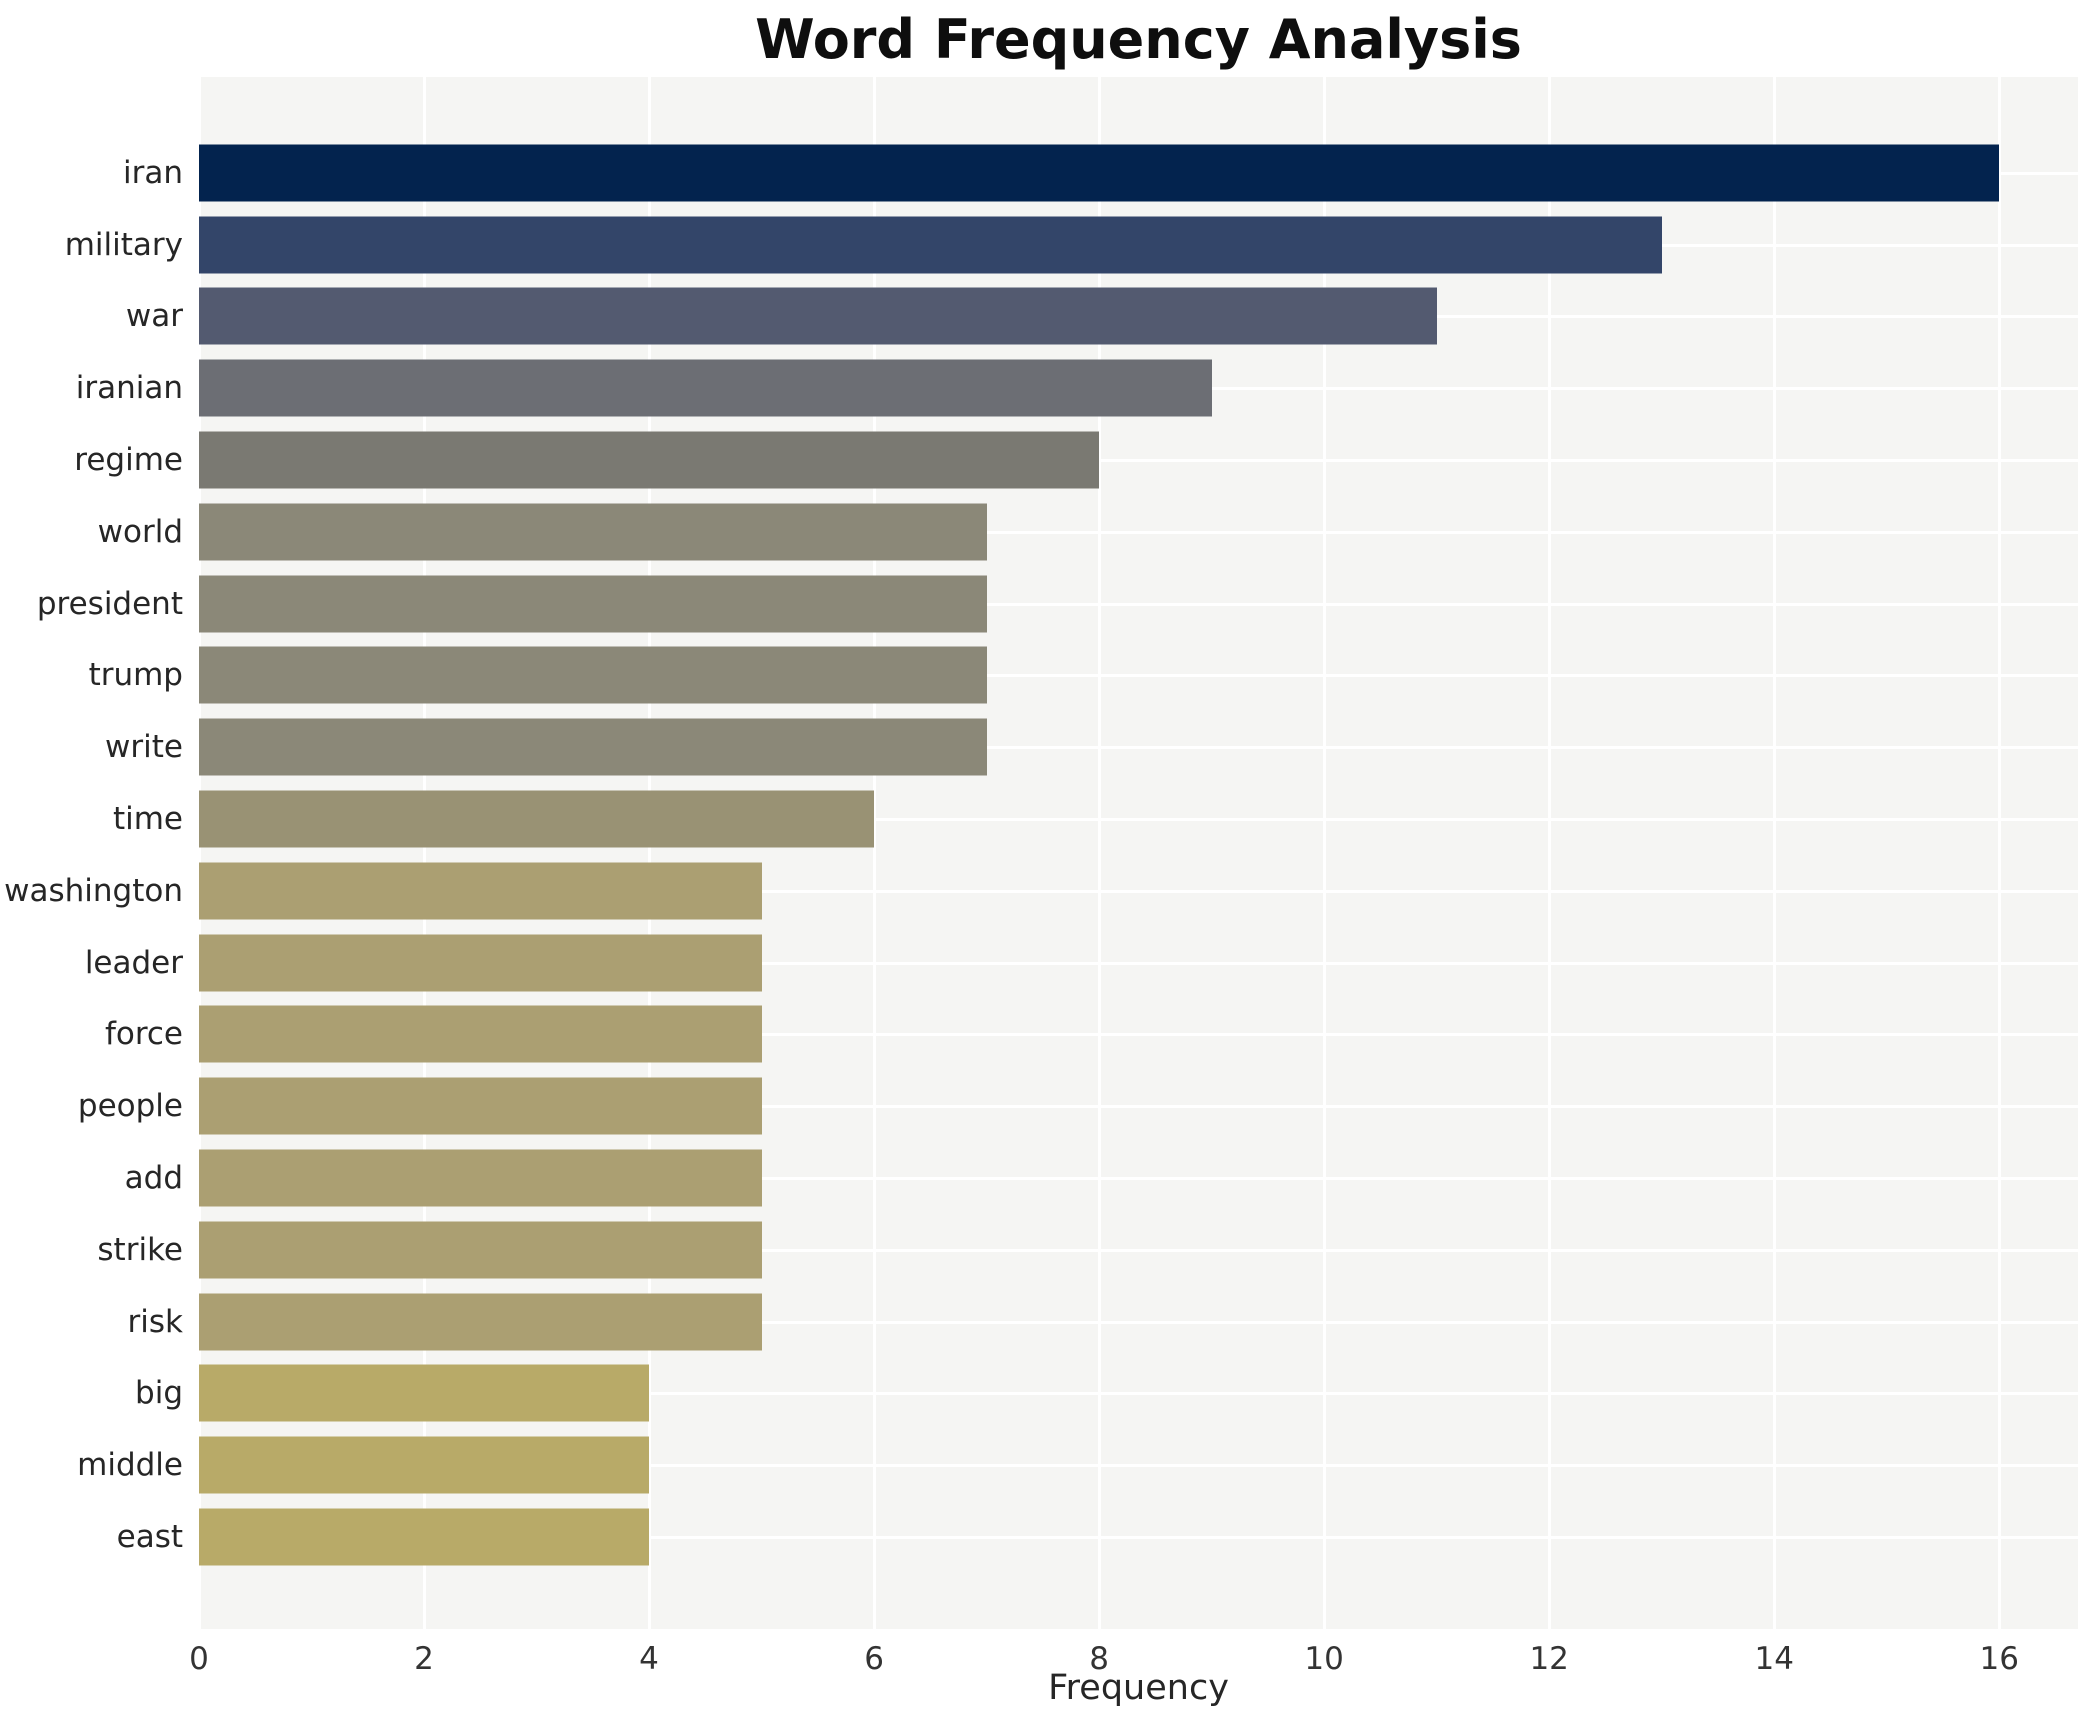 Image resolution: width=2078 pixels, height=1710 pixels. I want to click on category-label: middle, so click(130, 1465).